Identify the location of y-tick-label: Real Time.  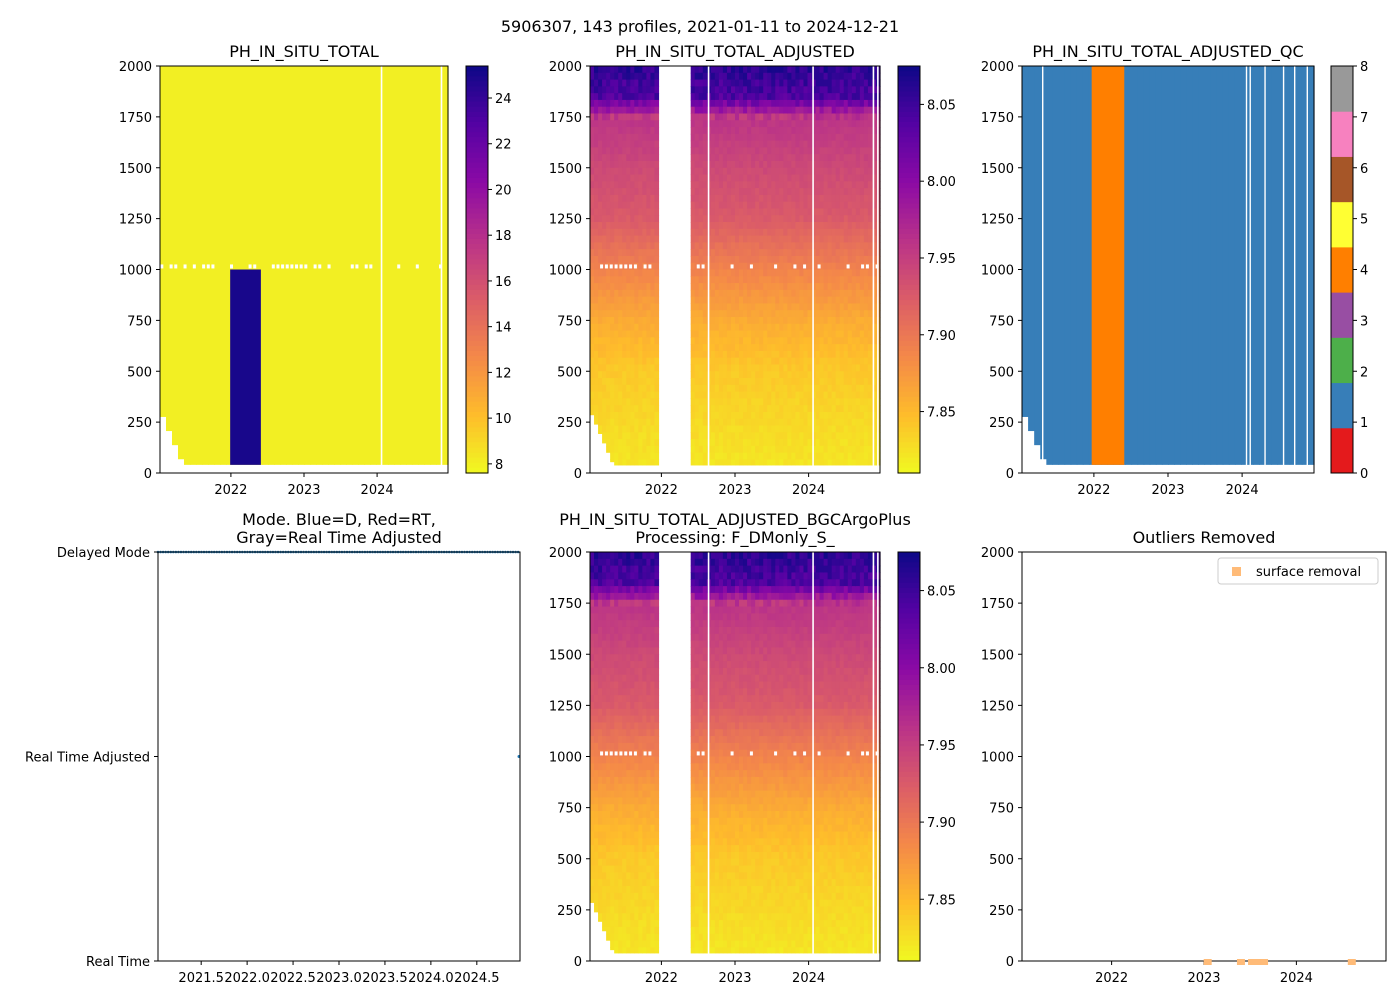
(118, 962).